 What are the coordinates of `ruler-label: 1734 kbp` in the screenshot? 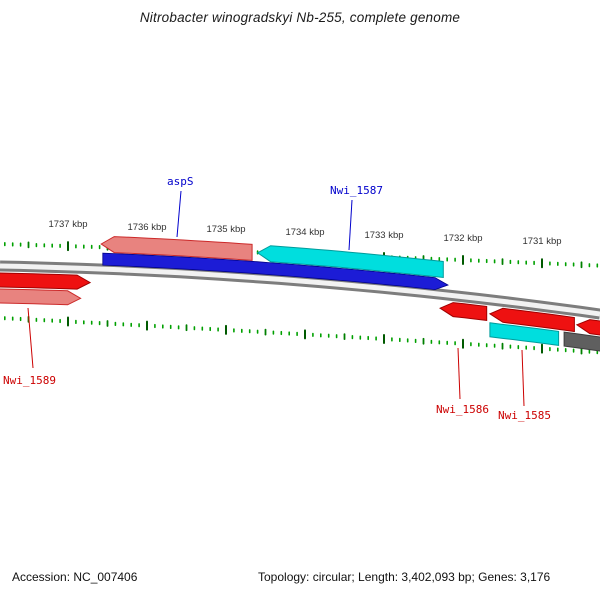 It's located at (305, 232).